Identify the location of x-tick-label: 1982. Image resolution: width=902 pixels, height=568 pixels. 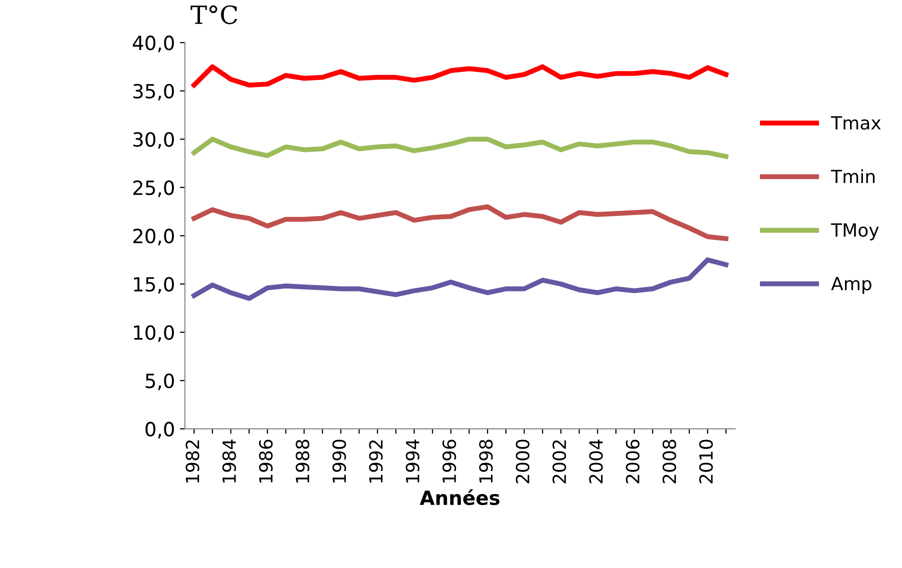
(193, 461).